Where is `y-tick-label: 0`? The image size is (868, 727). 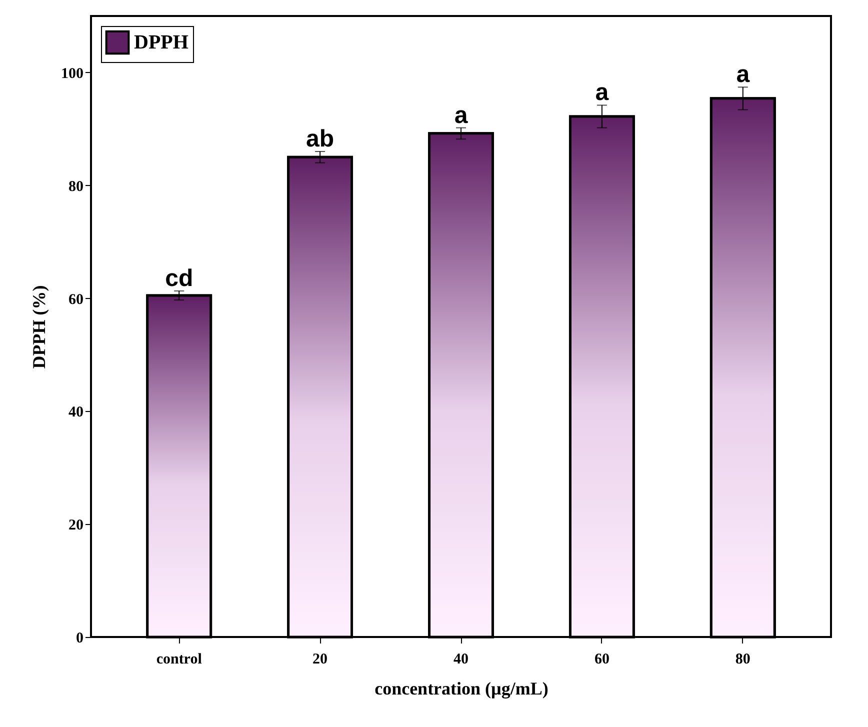
y-tick-label: 0 is located at coordinates (80, 638).